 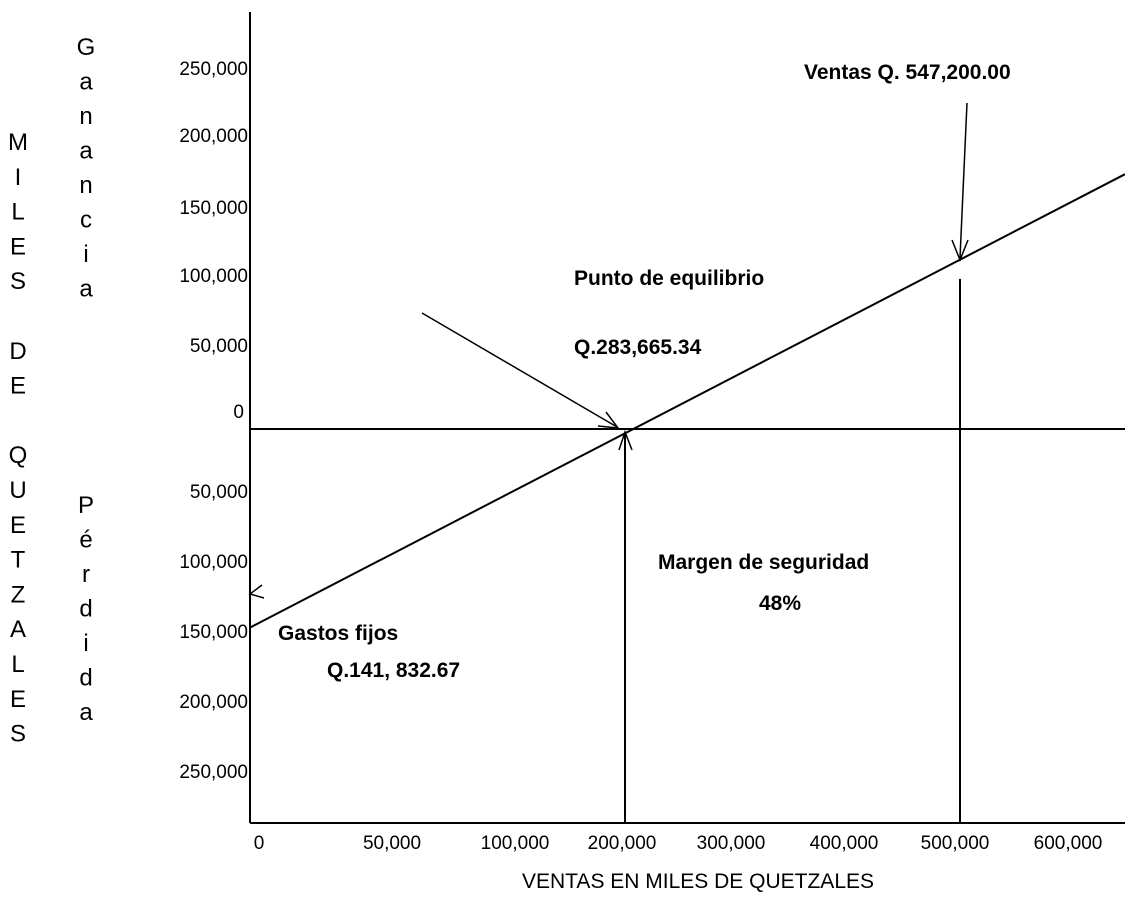 What do you see at coordinates (18, 177) in the screenshot?
I see `y-axis-outer-letter: I` at bounding box center [18, 177].